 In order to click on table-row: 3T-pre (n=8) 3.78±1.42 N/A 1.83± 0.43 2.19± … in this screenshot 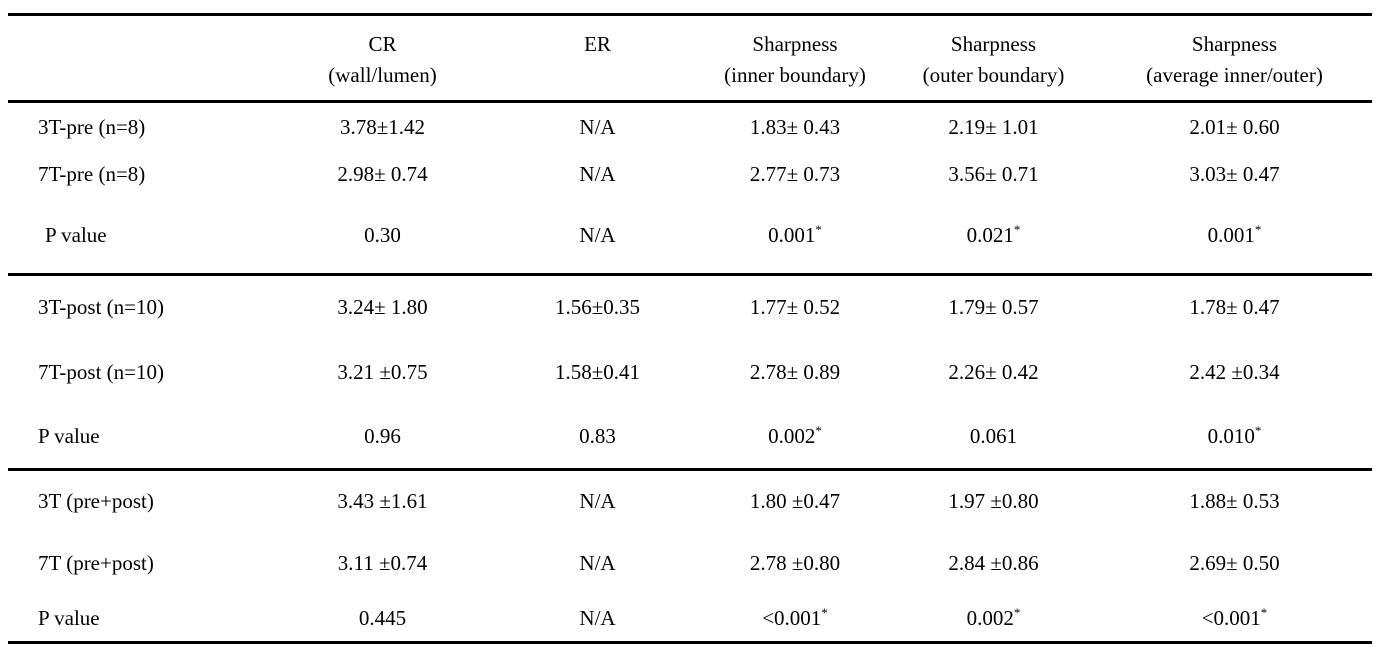, I will do `click(690, 127)`.